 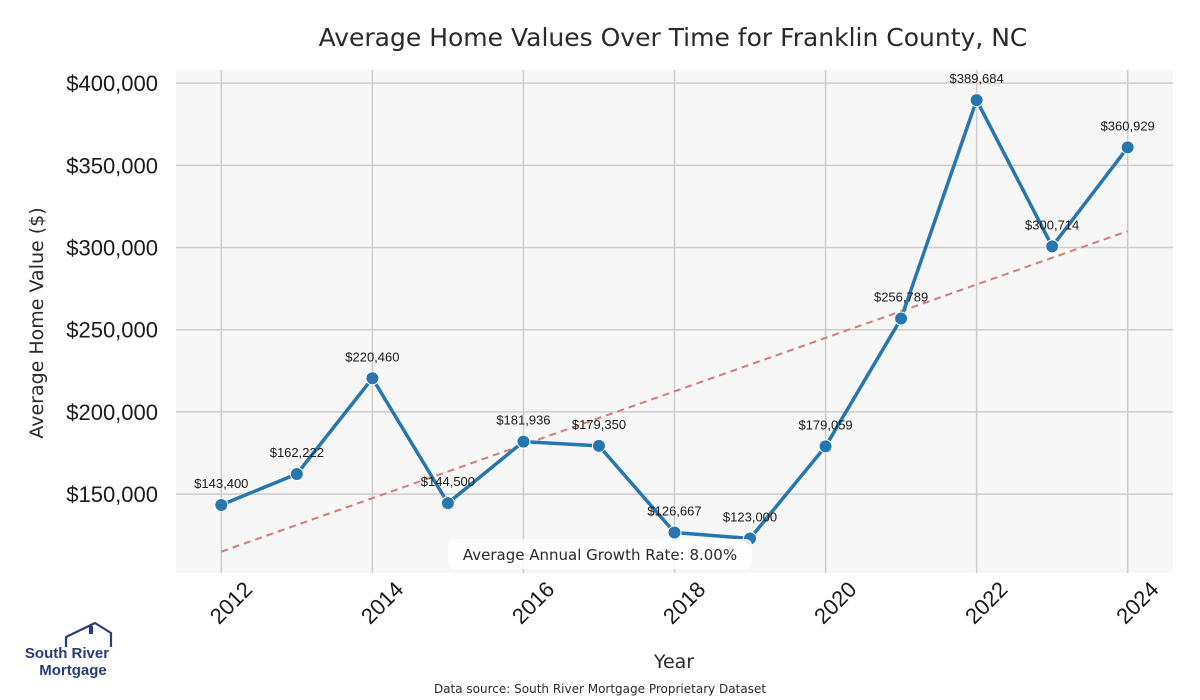 I want to click on data-label: $389,684, so click(x=977, y=78).